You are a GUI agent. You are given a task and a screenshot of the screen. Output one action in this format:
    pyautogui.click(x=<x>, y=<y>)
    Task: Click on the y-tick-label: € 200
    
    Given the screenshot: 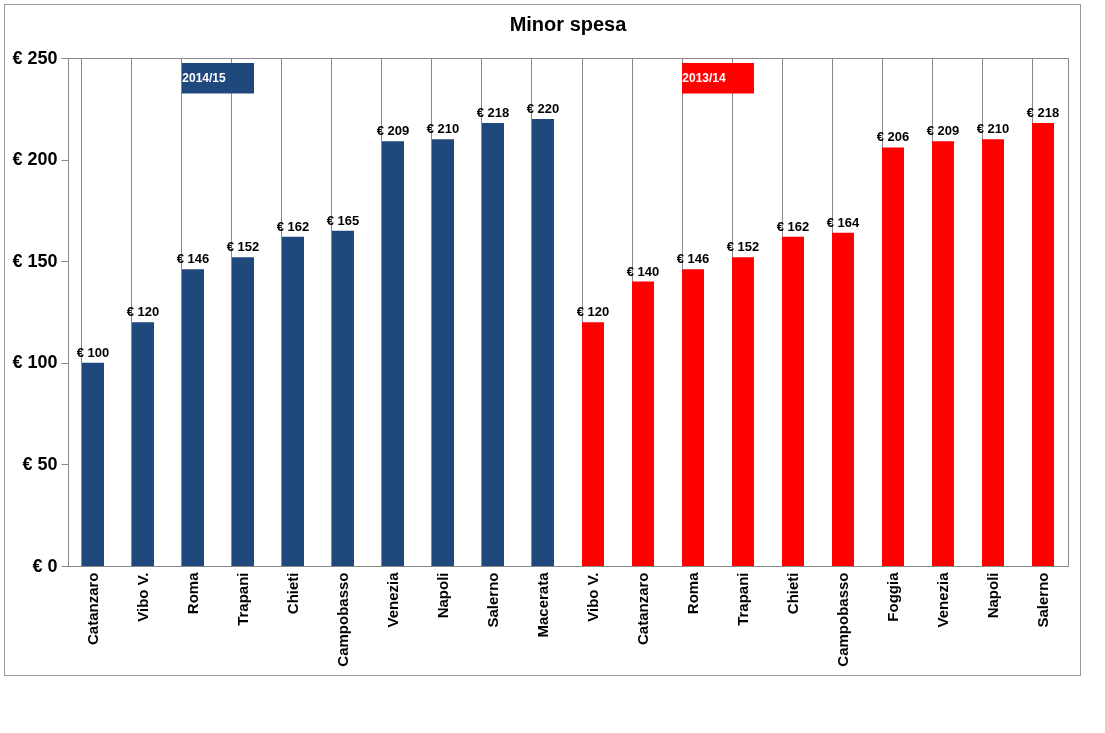 What is the action you would take?
    pyautogui.click(x=35, y=159)
    